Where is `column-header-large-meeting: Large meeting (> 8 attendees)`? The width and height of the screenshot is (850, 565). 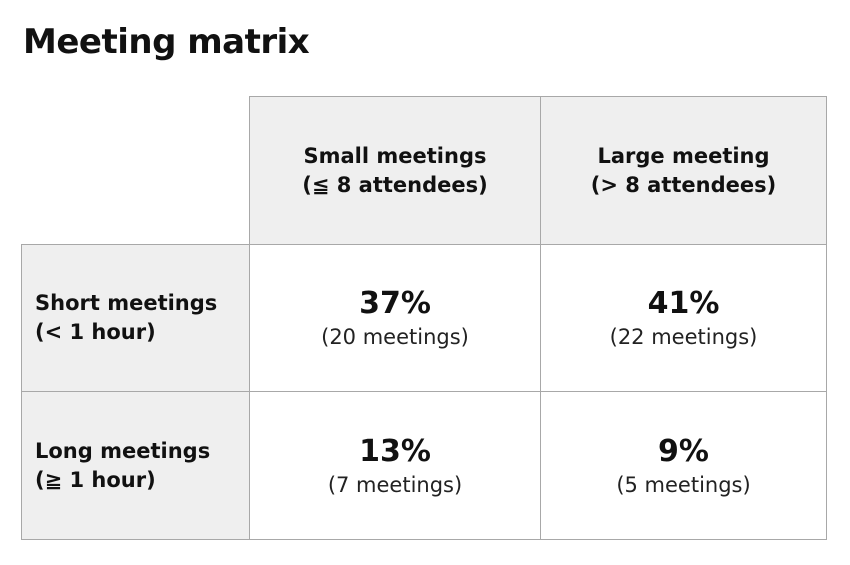
column-header-large-meeting: Large meeting (> 8 attendees) is located at coordinates (683, 170).